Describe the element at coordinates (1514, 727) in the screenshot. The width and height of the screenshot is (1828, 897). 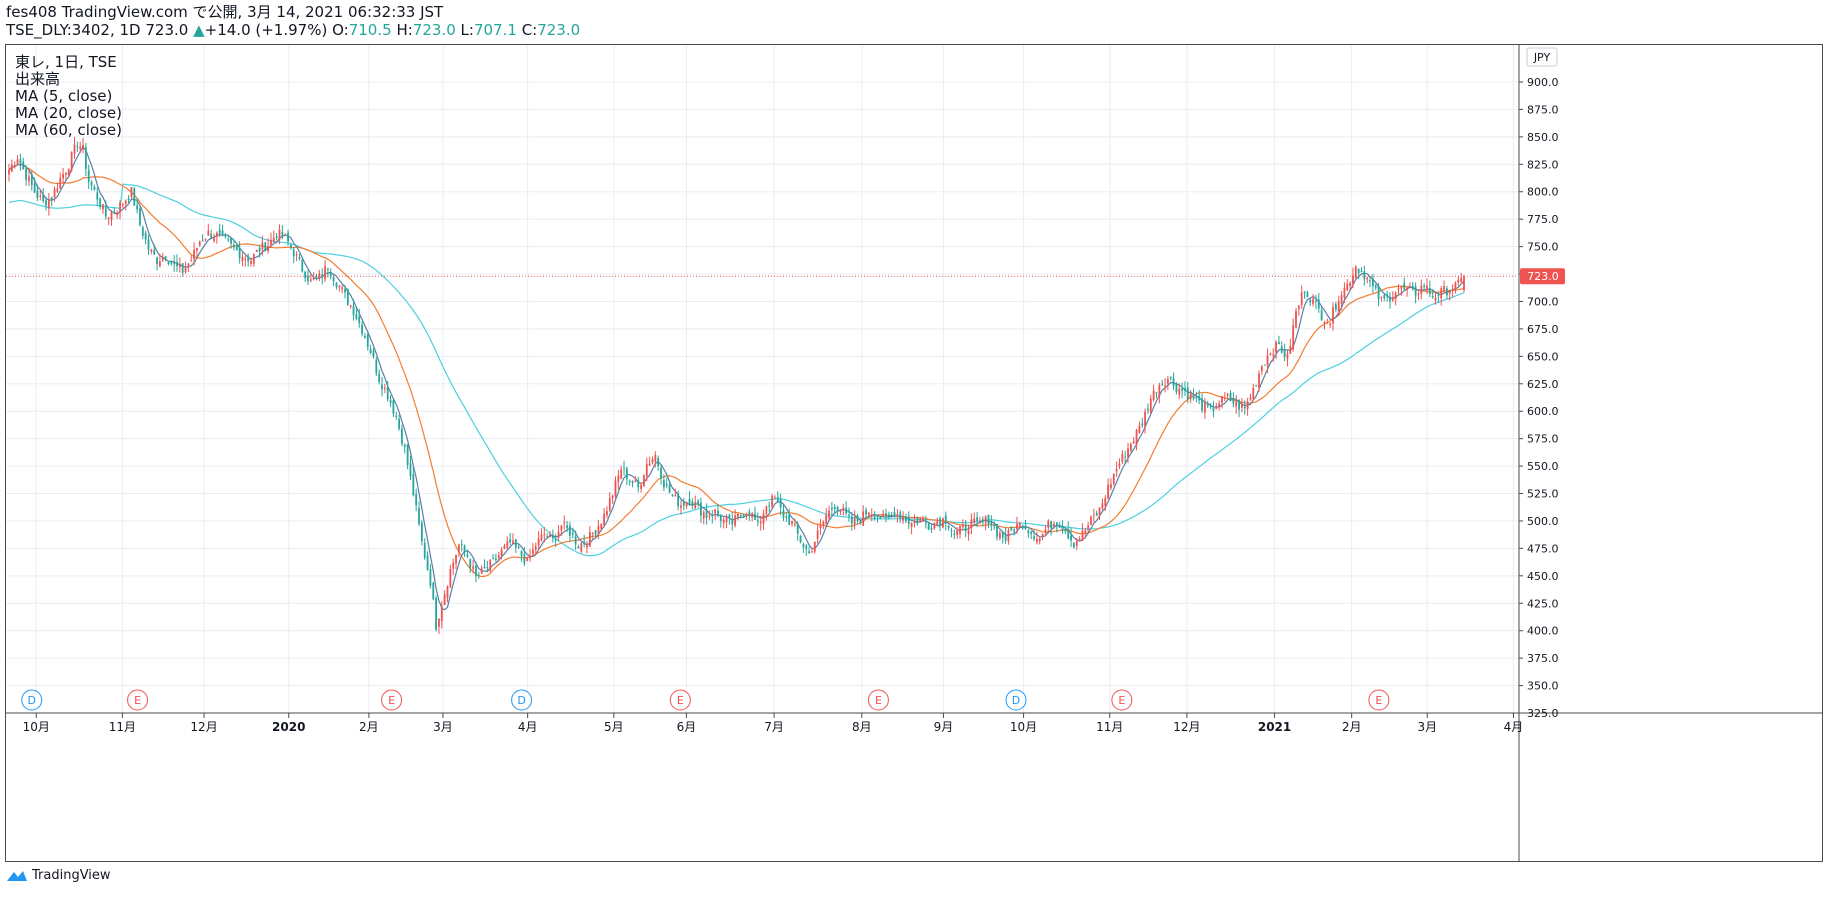
I see `time-tick-label: 4月` at that location.